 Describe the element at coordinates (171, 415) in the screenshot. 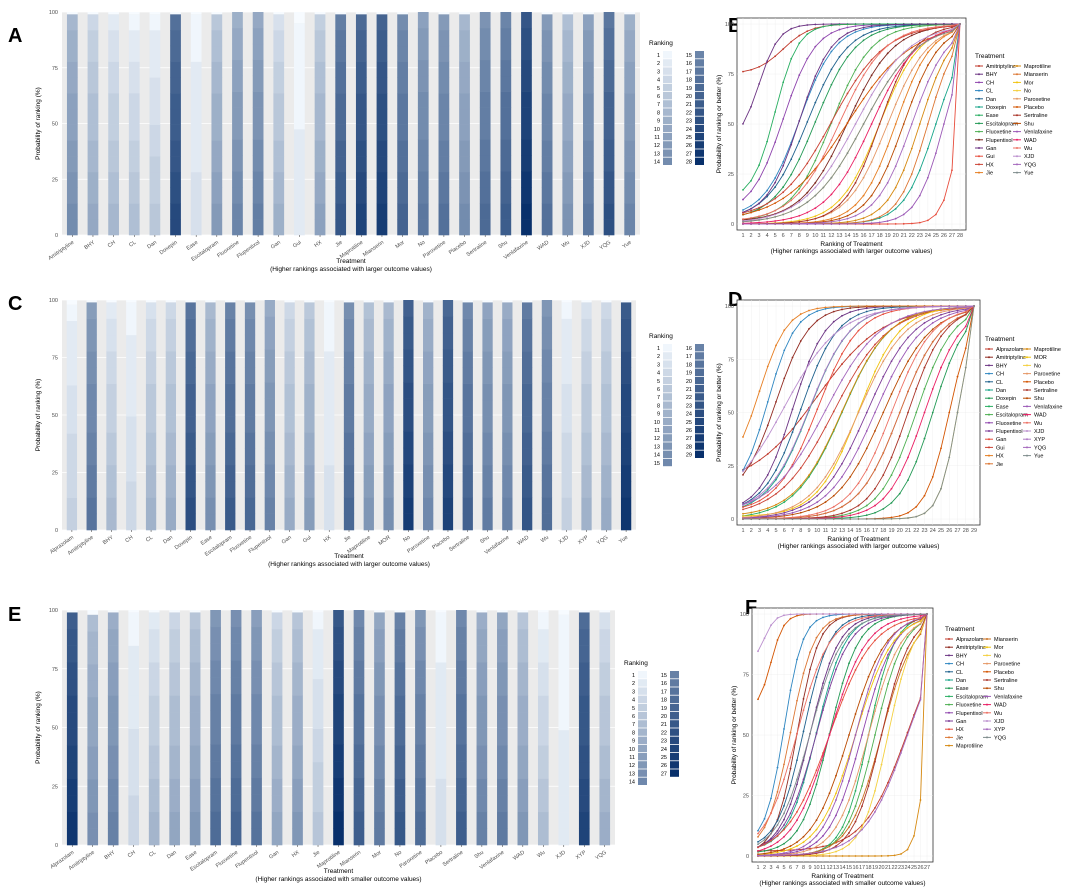

I see `bar-dan` at that location.